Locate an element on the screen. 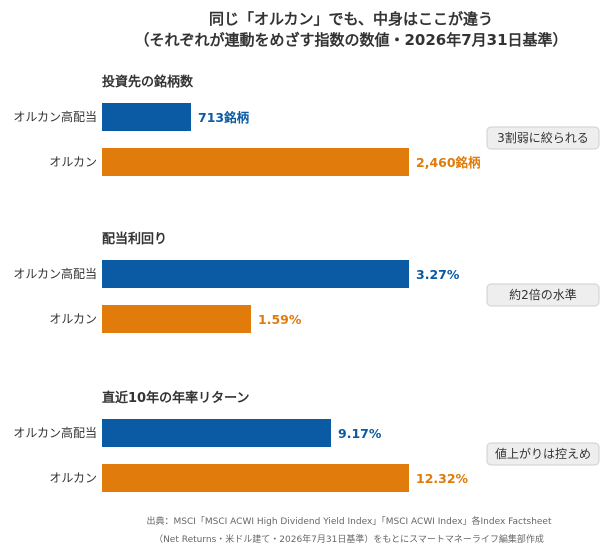  value-label: 713銘柄 is located at coordinates (224, 117).